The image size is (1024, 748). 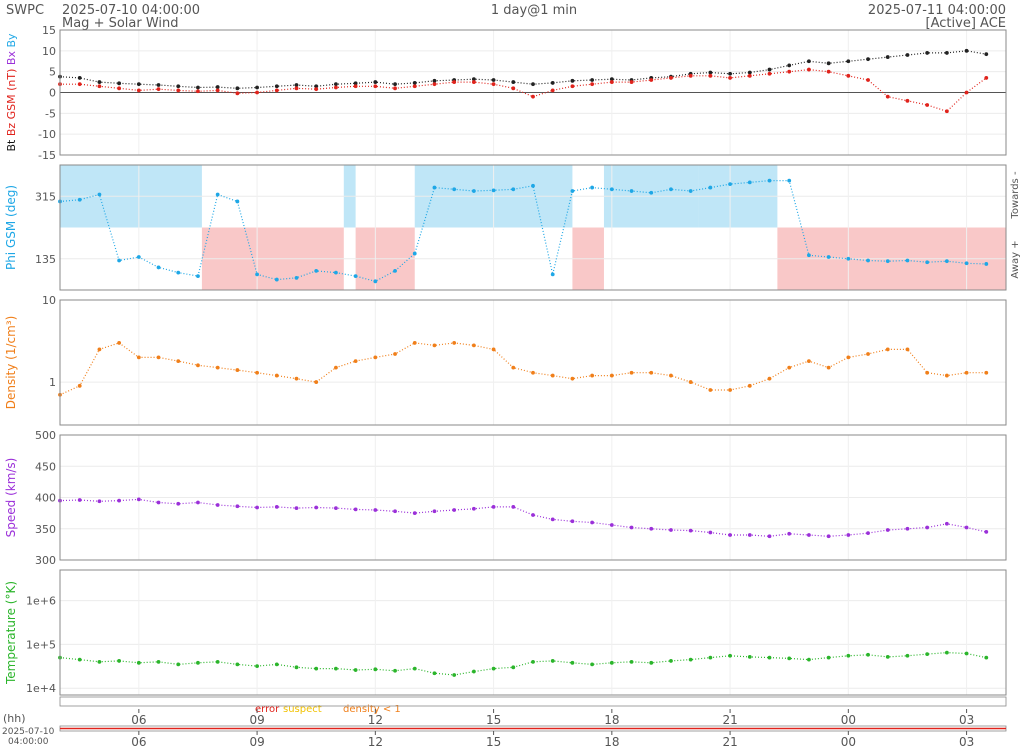 I want to click on y-axis-label-group: Bt Bz GSM (nT) Bx By, so click(x=11, y=92).